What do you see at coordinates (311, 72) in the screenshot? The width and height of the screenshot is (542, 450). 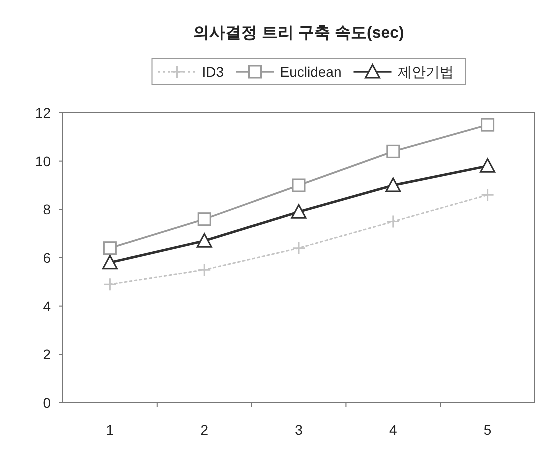 I see `legend-label: Euclidean` at bounding box center [311, 72].